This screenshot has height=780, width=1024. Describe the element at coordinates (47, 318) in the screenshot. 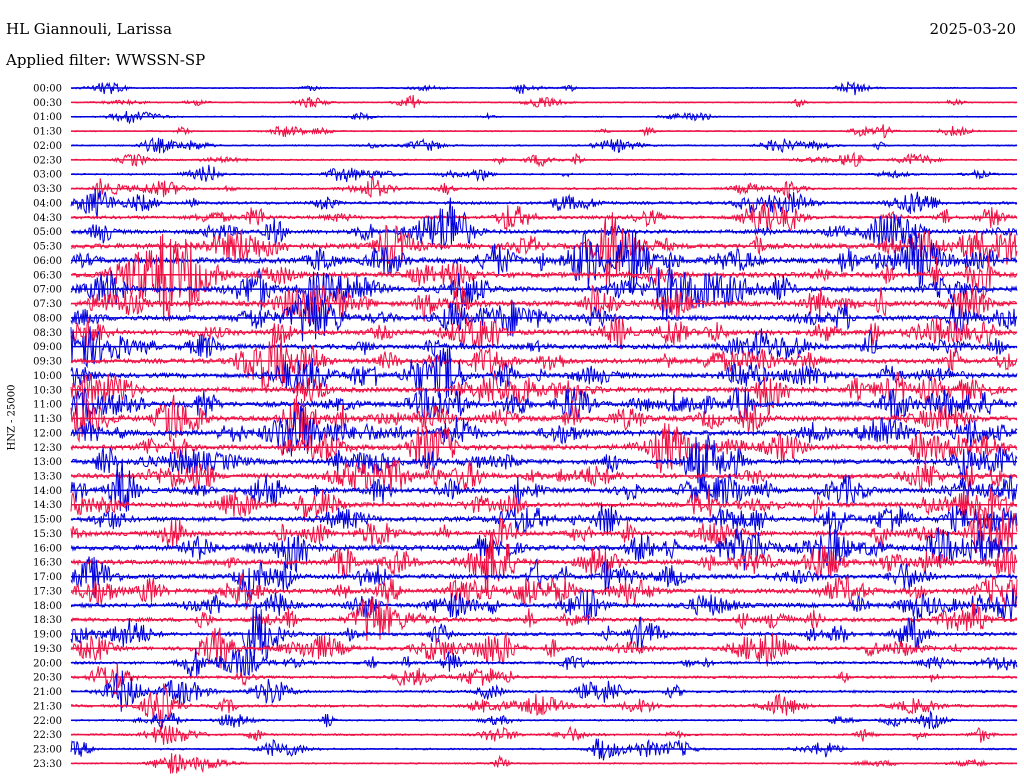

I see `time-tick-label: 08:00` at that location.